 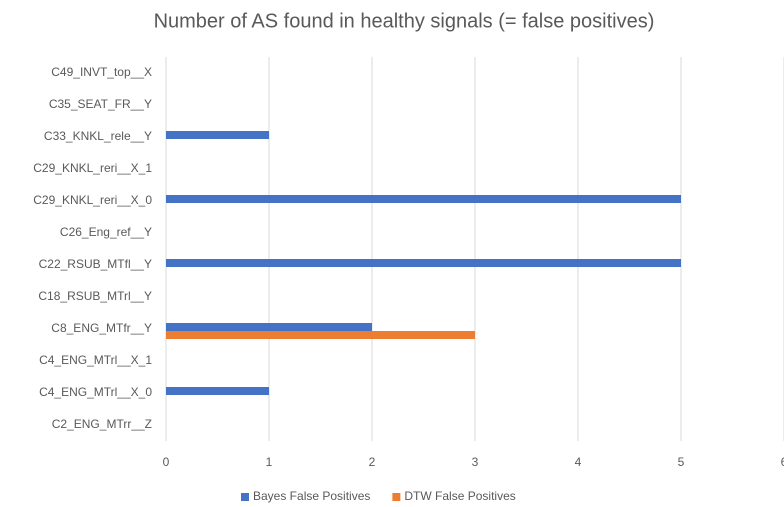 What do you see at coordinates (475, 462) in the screenshot?
I see `x-tick-label: 3` at bounding box center [475, 462].